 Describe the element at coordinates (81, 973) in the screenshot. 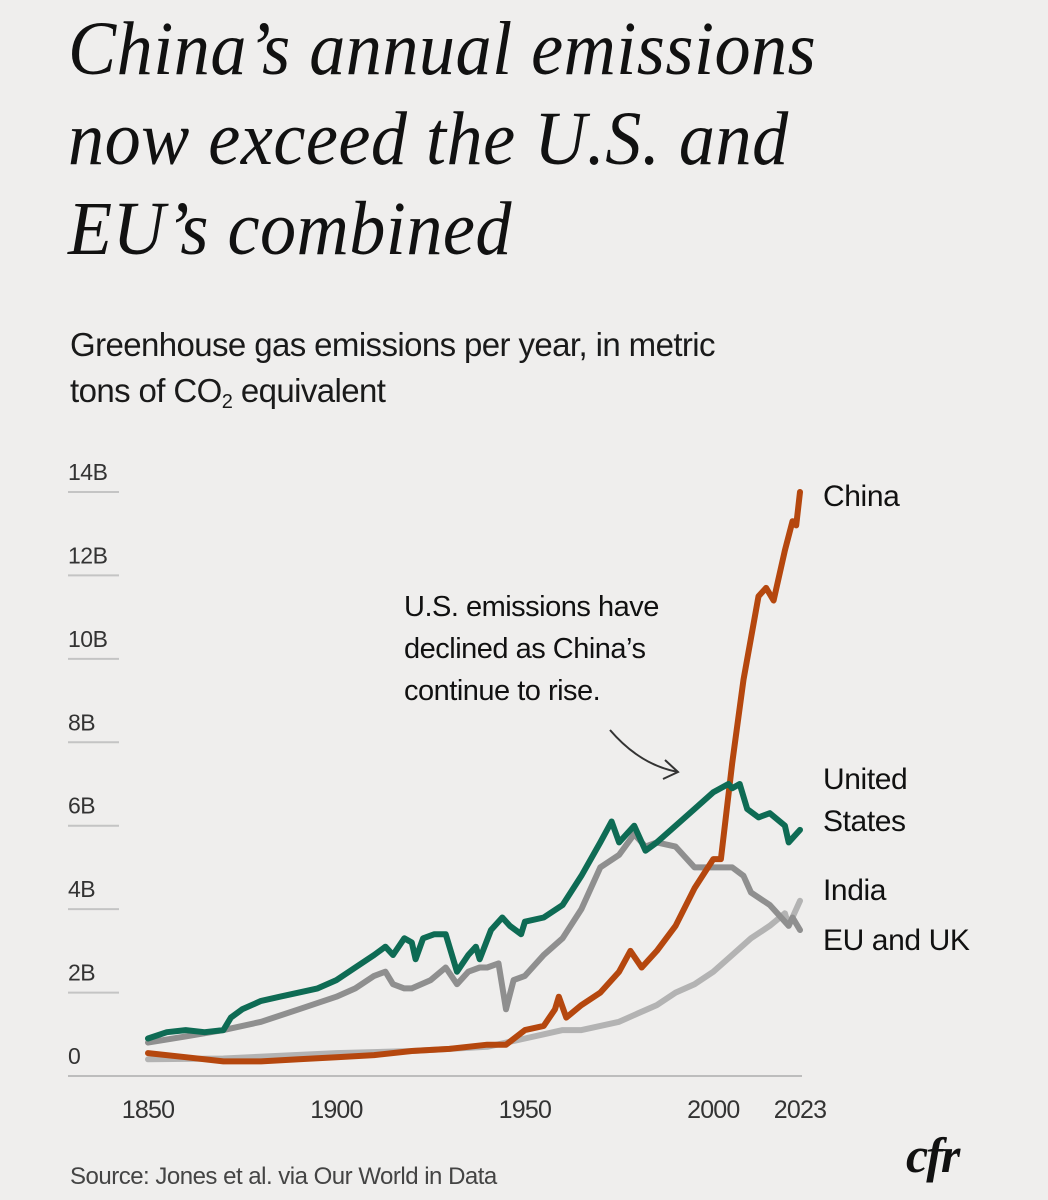

I see `y-tick-label: 2B` at that location.